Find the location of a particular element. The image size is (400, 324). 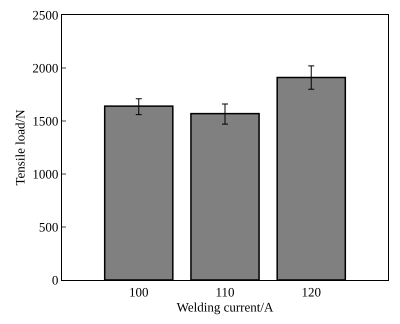

y-tick-label: 2500 is located at coordinates (45, 15).